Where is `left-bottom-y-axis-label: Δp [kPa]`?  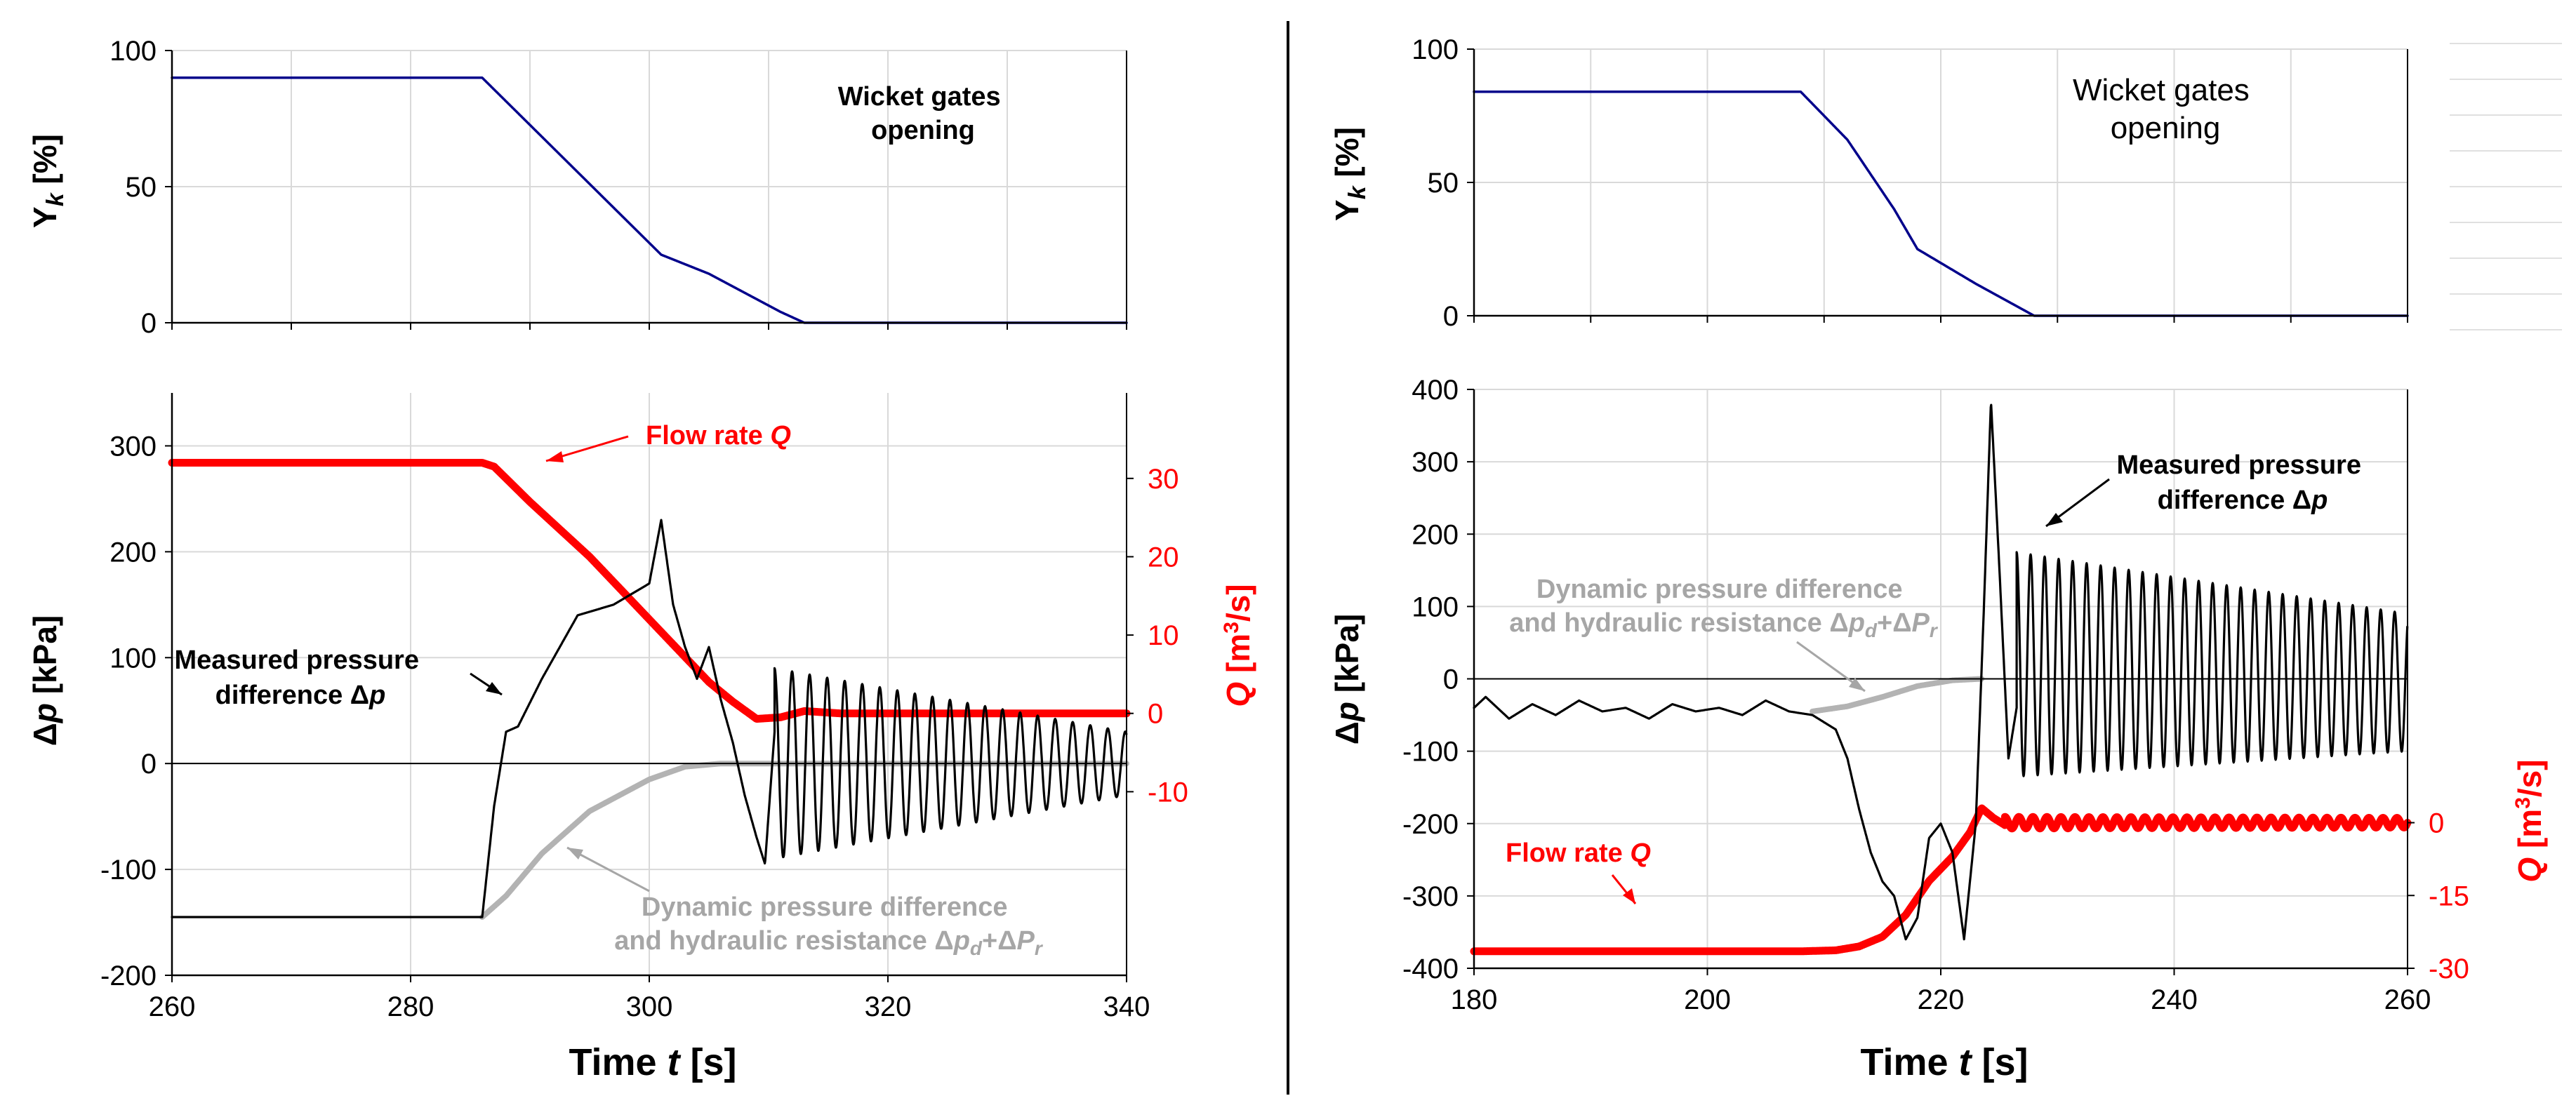
left-bottom-y-axis-label: Δp [kPa] is located at coordinates (45, 680).